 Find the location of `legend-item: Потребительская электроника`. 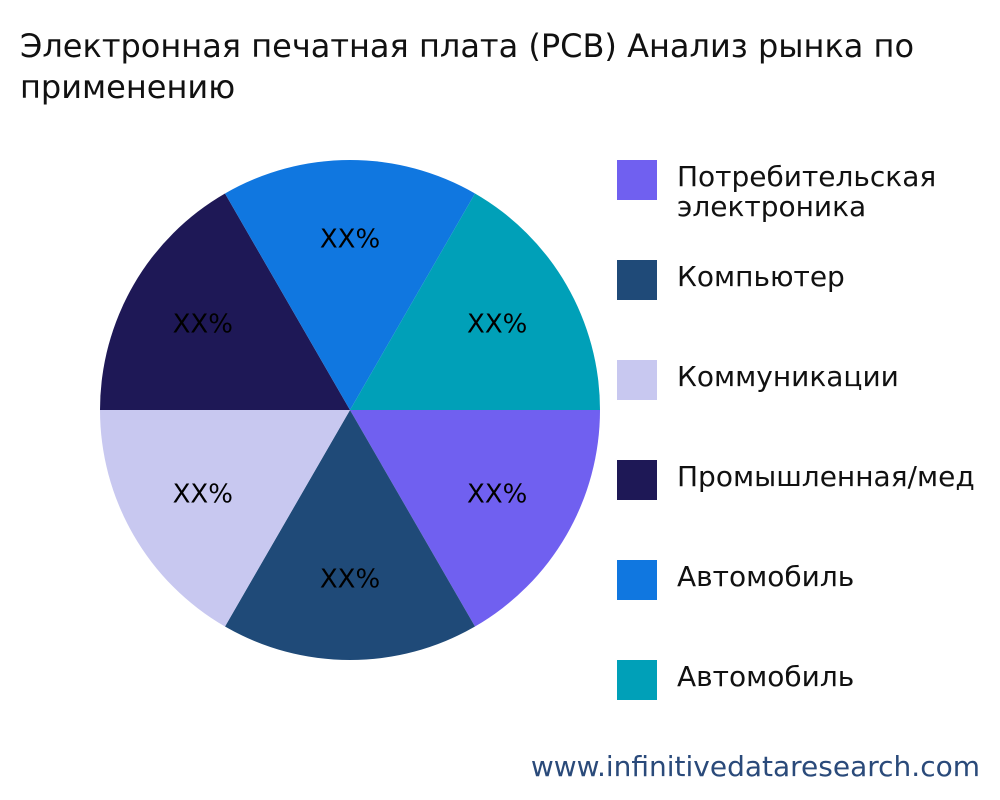

legend-item: Потребительская электроника is located at coordinates (808, 191).